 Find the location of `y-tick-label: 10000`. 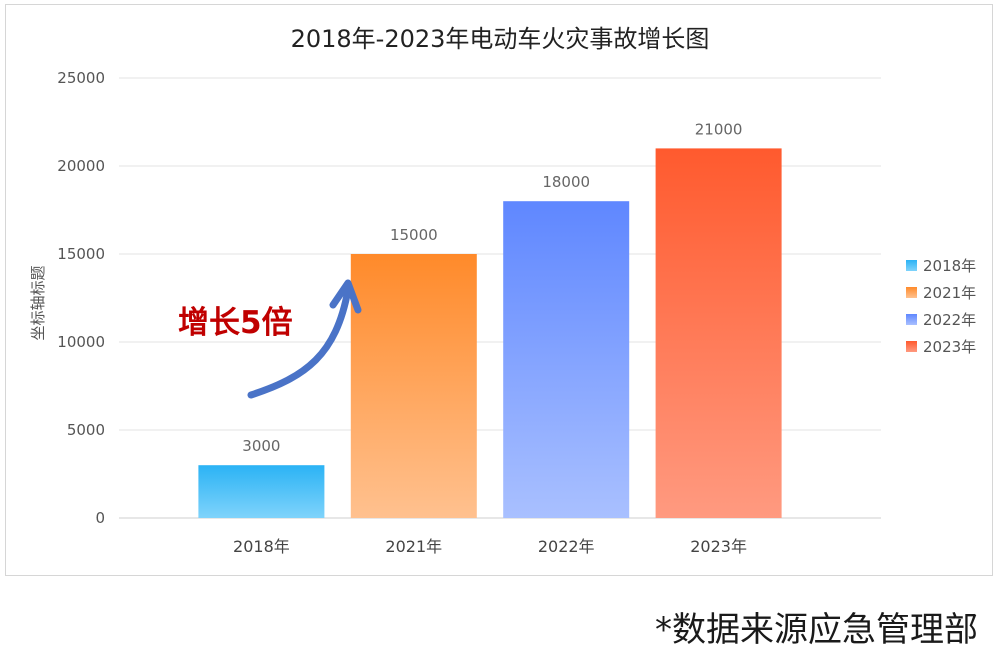

y-tick-label: 10000 is located at coordinates (81, 342).